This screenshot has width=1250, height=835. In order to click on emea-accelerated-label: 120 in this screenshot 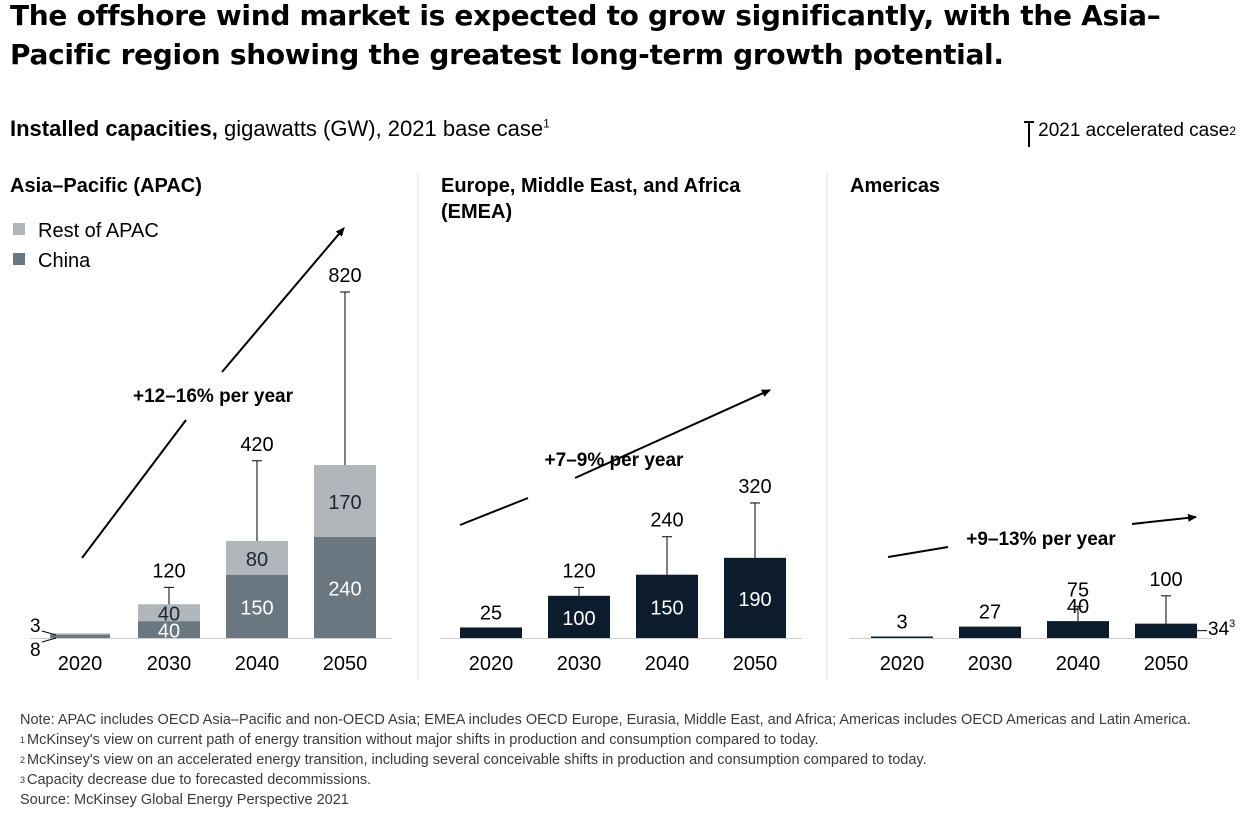, I will do `click(578, 571)`.